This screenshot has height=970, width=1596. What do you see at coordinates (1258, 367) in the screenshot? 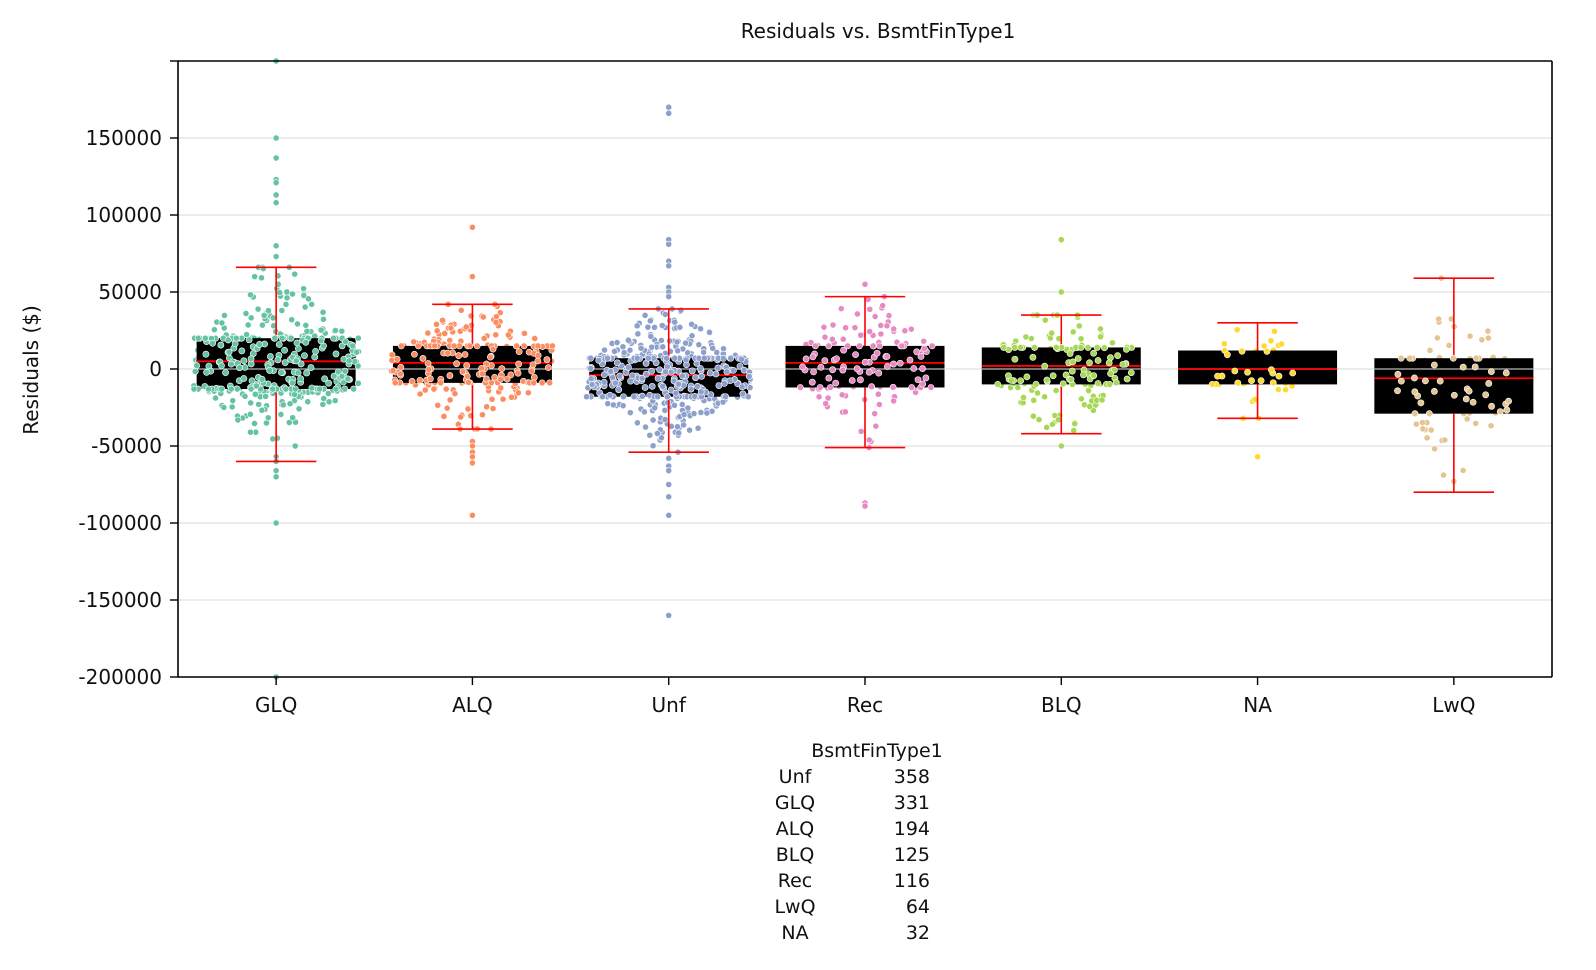
I see `iqr-box` at bounding box center [1258, 367].